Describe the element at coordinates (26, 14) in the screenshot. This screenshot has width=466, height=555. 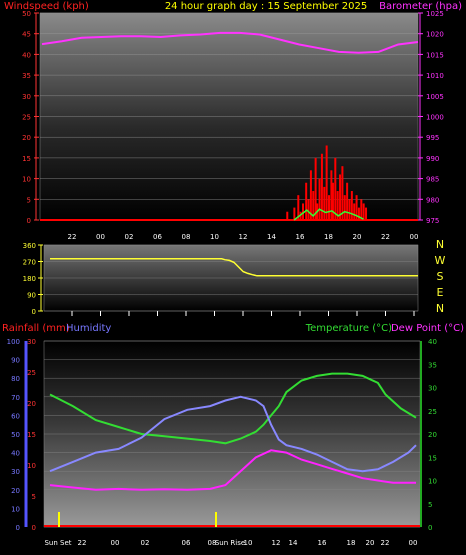
I see `wind-tick-label: 50` at that location.